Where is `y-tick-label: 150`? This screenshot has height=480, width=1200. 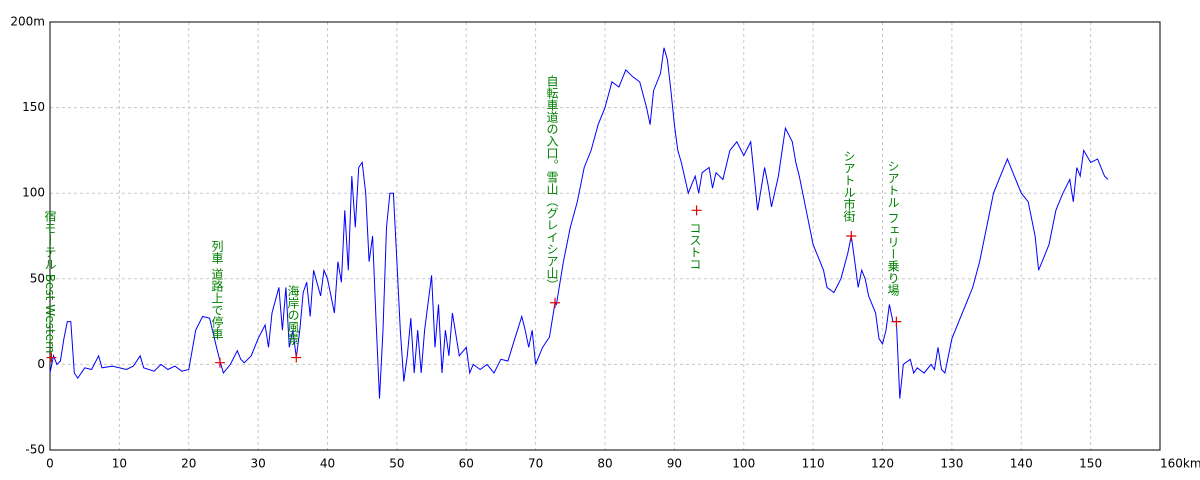 y-tick-label: 150 is located at coordinates (33, 107).